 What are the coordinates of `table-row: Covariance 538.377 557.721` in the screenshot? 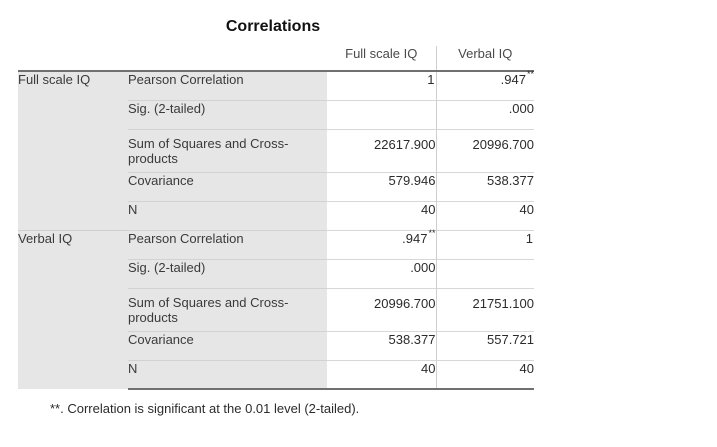 It's located at (276, 345).